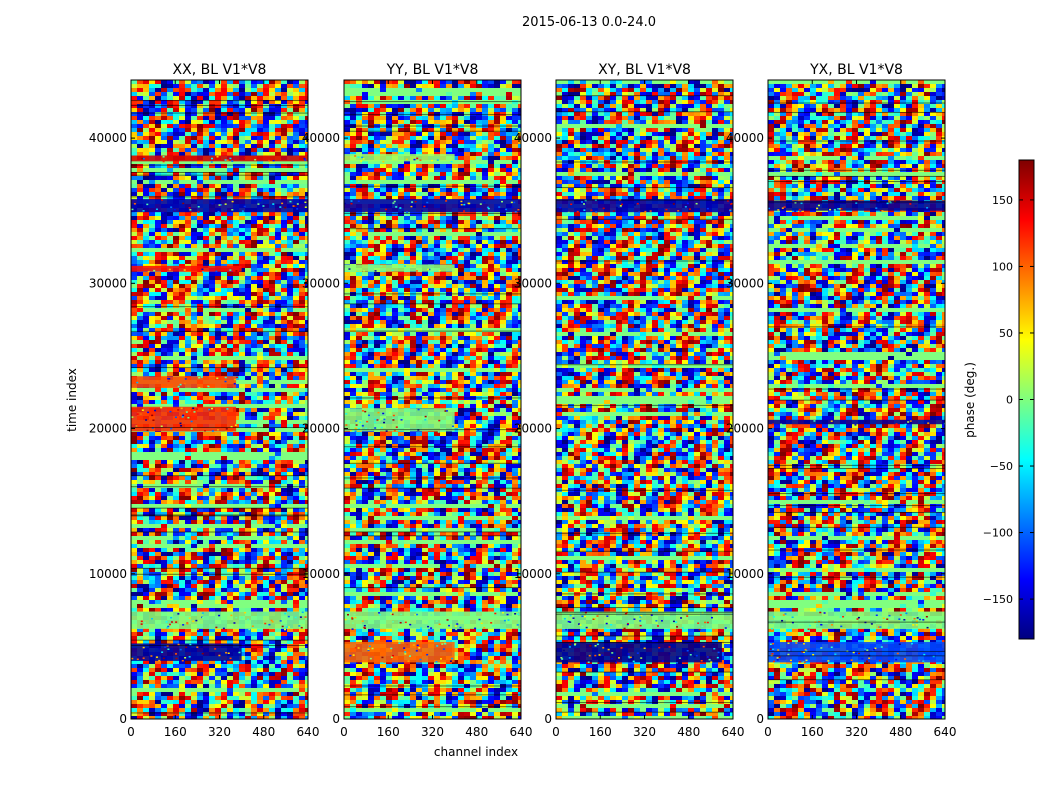  What do you see at coordinates (970, 400) in the screenshot?
I see `colorbar-label: phase (deg.)` at bounding box center [970, 400].